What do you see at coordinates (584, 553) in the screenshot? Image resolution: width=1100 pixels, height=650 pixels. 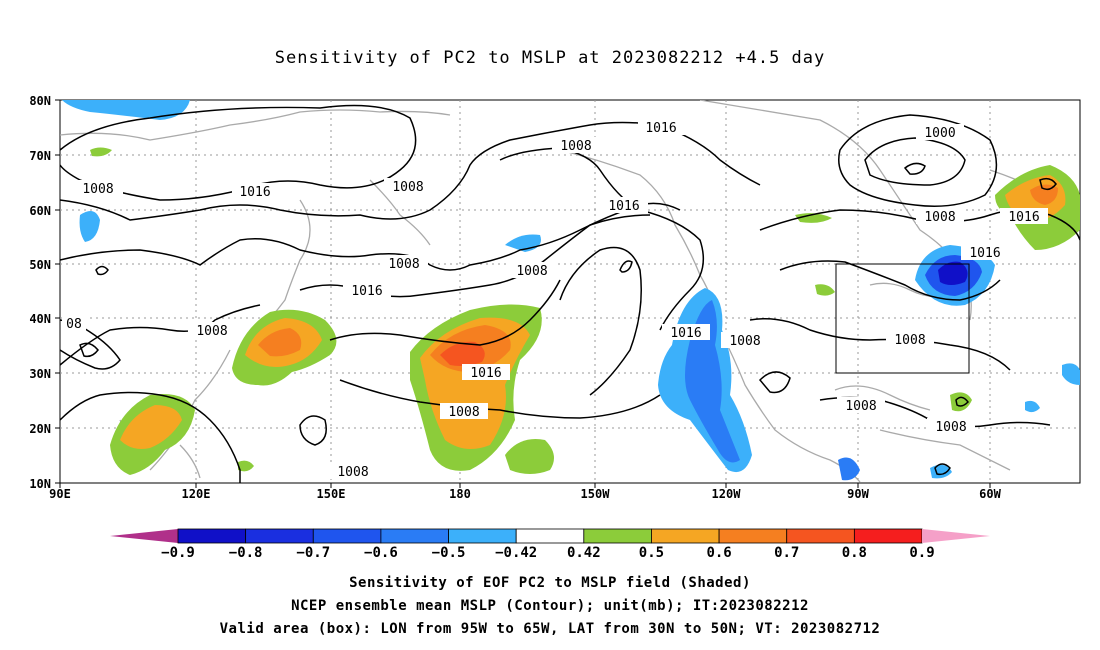 I see `colorbar-label: 0.42` at bounding box center [584, 553].